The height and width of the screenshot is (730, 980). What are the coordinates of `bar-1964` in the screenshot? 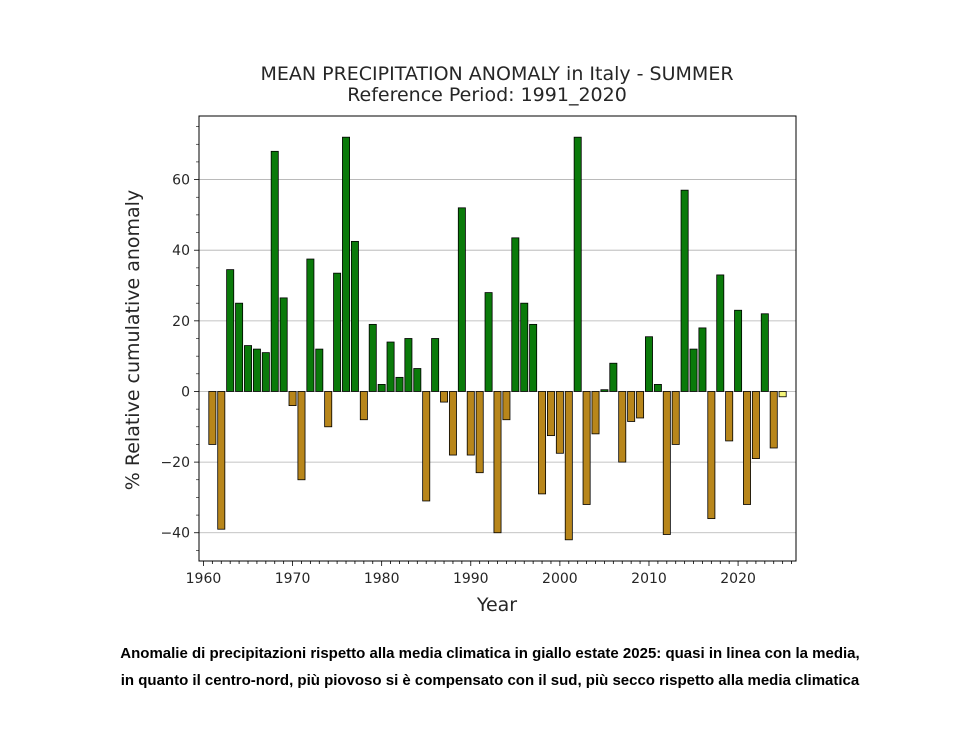 It's located at (239, 347).